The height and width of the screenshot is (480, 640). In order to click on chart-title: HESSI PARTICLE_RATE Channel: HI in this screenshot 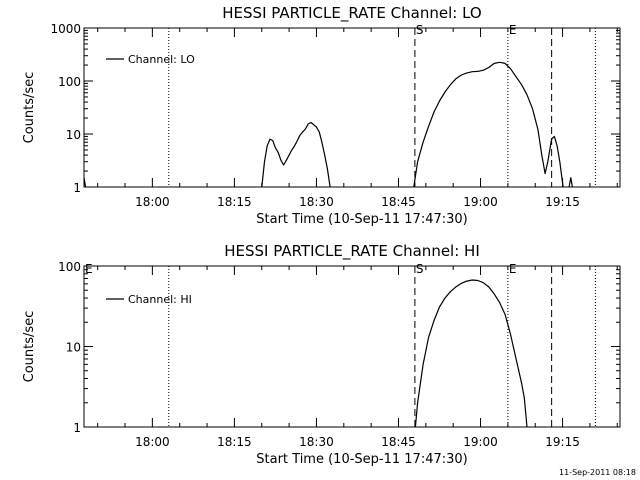, I will do `click(352, 251)`.